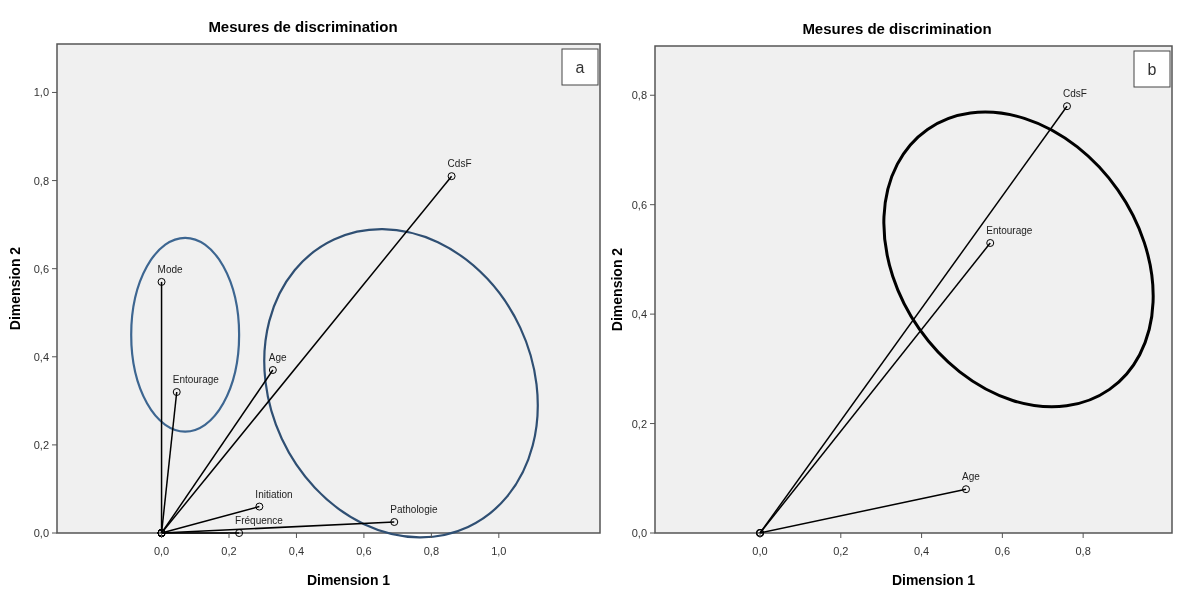 This screenshot has height=594, width=1179. I want to click on annotation: a, so click(580, 67).